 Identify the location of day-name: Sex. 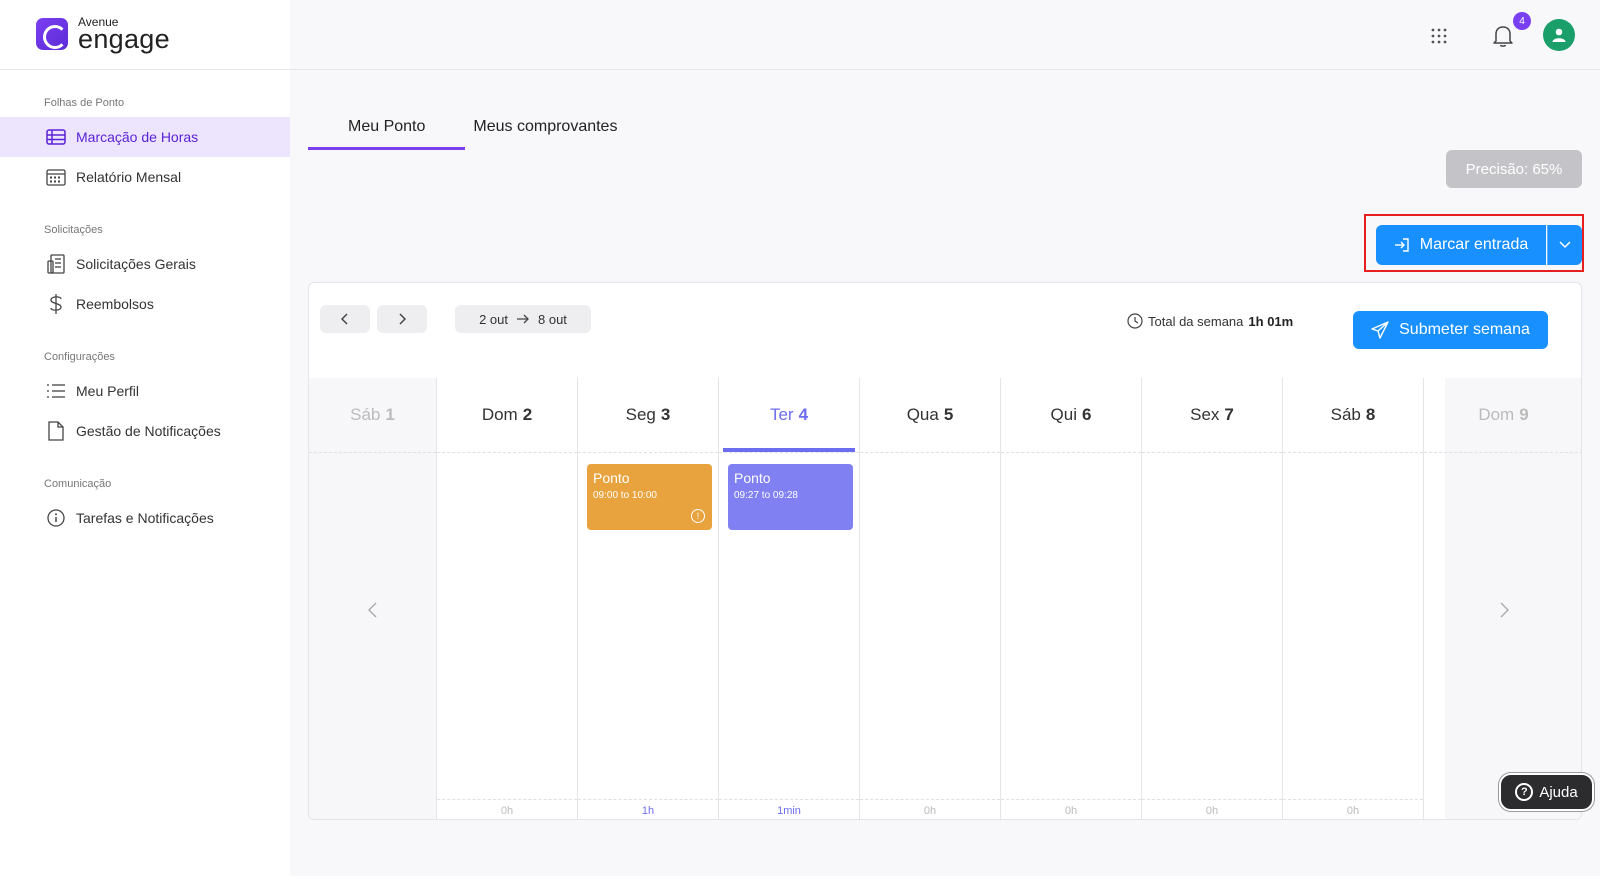
(1205, 414).